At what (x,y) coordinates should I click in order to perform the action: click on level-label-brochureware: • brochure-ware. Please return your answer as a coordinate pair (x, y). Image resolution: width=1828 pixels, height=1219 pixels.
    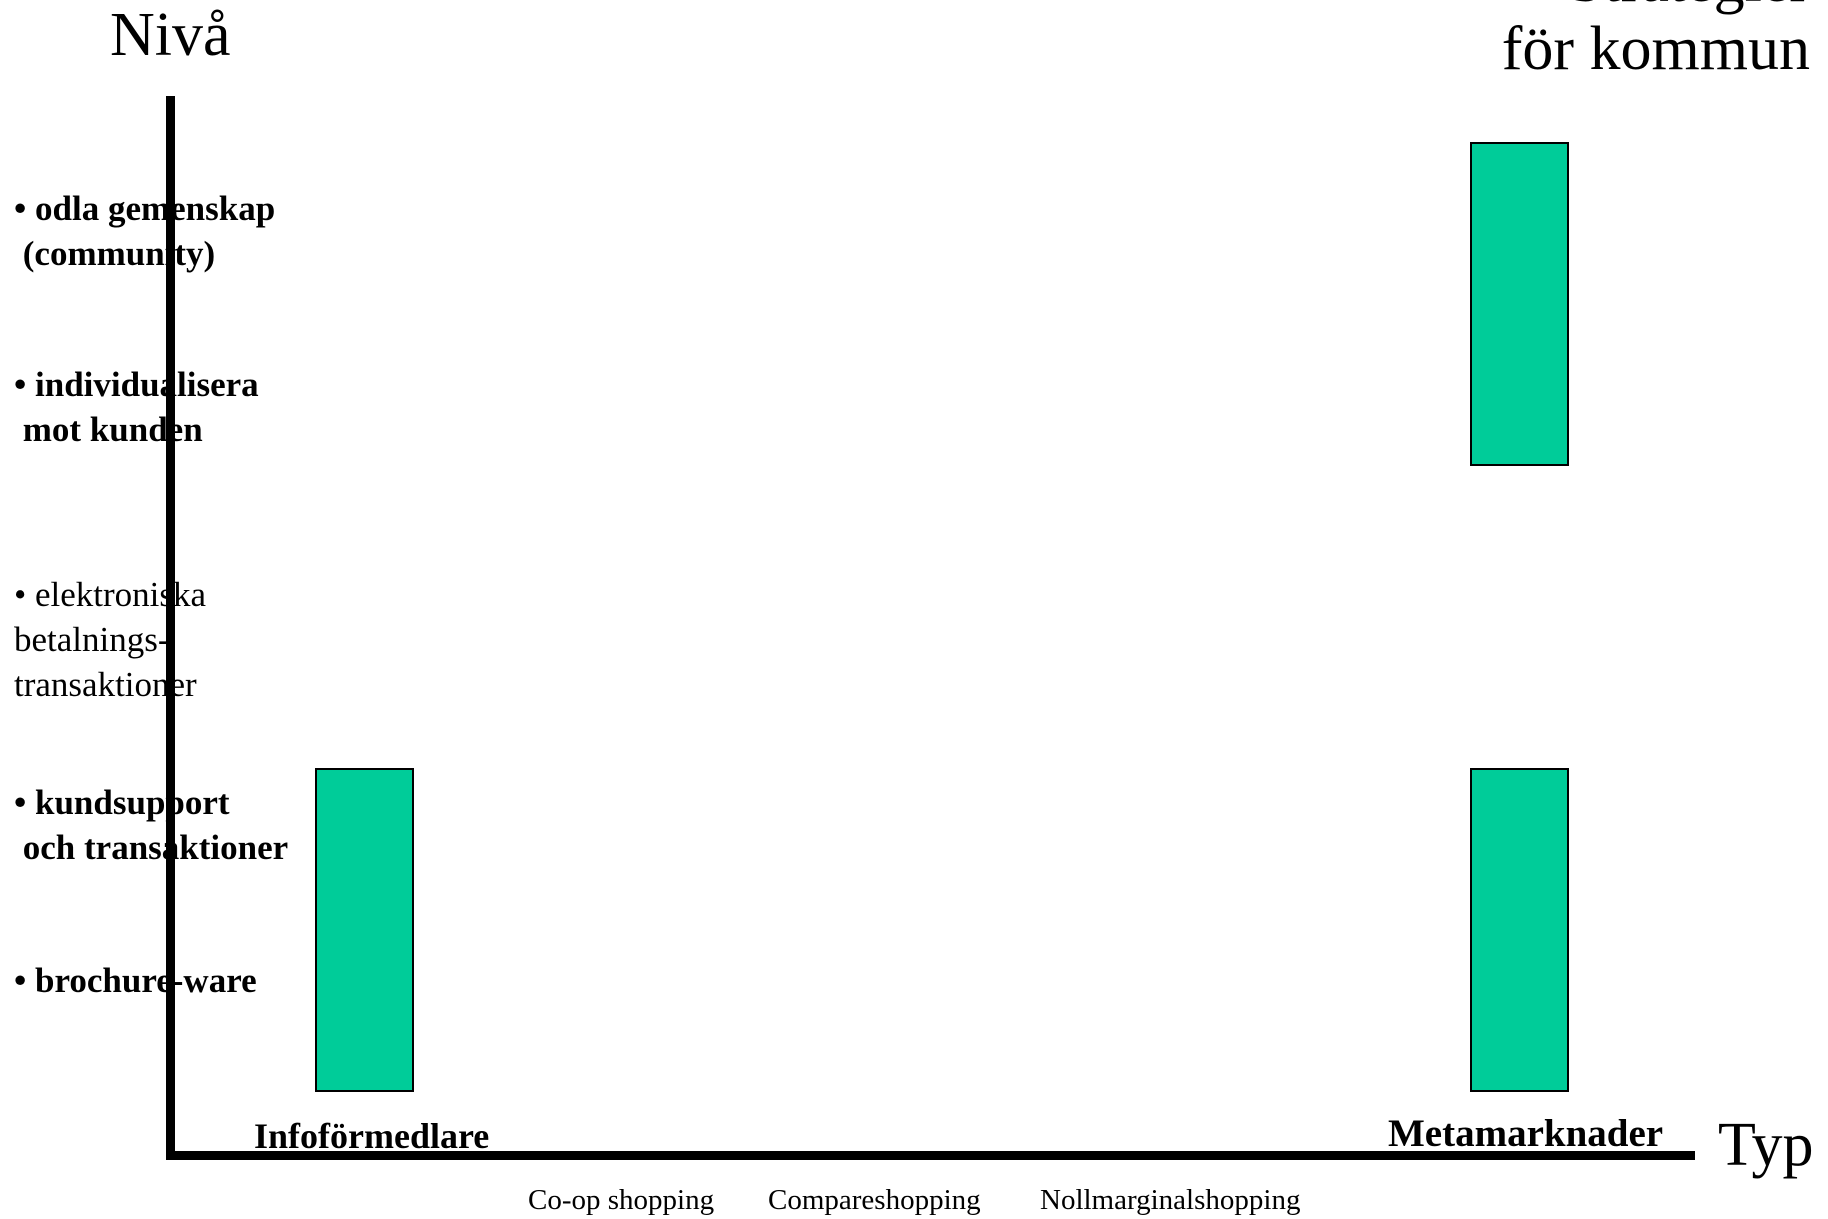
    Looking at the image, I should click on (135, 980).